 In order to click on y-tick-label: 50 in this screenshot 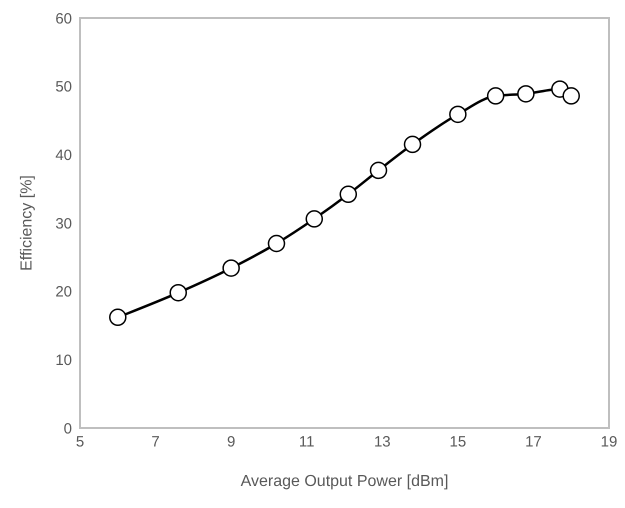, I will do `click(63, 87)`.